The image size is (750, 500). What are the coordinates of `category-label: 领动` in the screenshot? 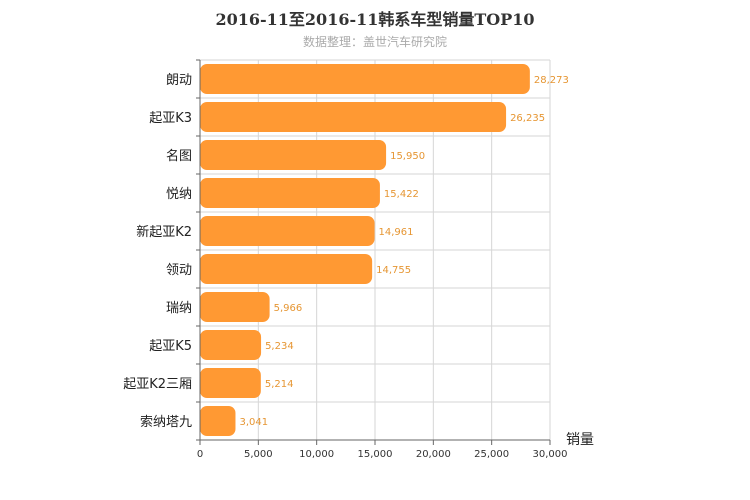 It's located at (179, 270).